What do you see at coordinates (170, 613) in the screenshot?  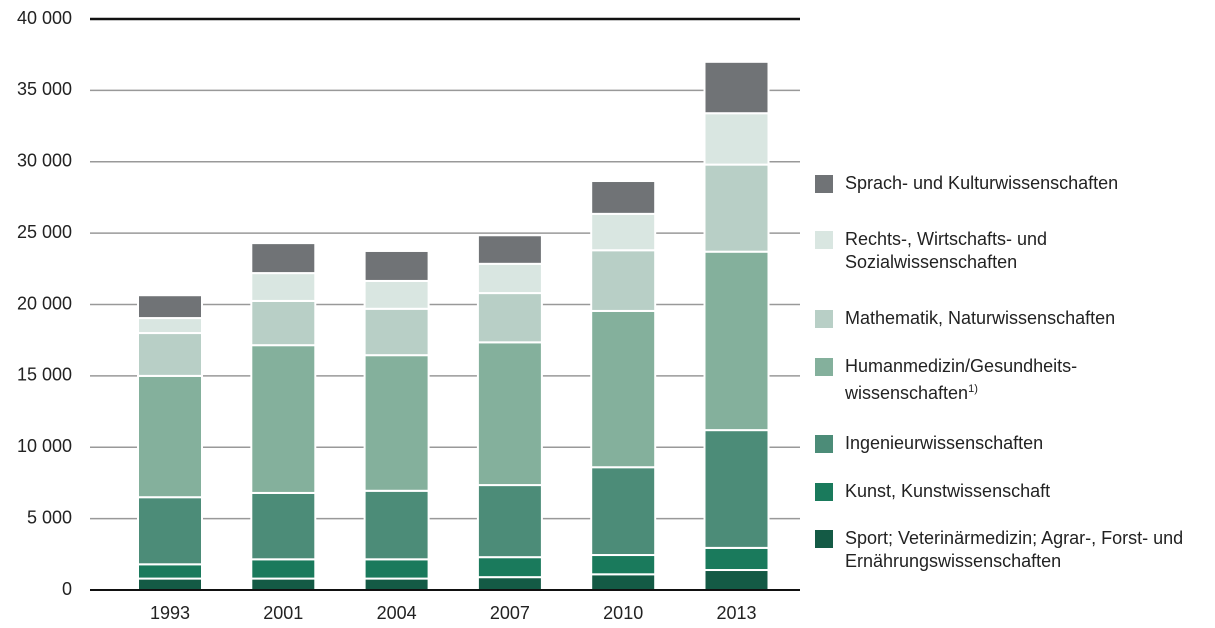 I see `x-tick-label: 1993` at bounding box center [170, 613].